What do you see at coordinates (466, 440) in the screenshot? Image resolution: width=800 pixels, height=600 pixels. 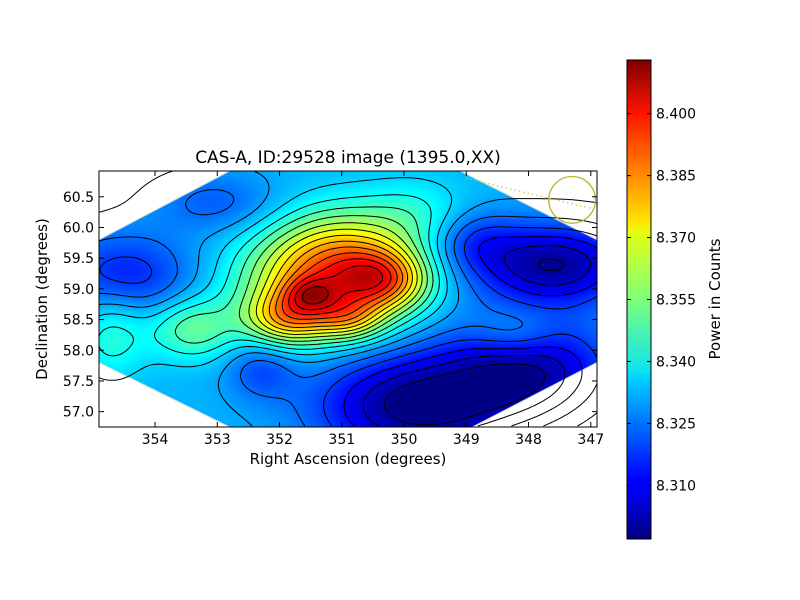 I see `x-tick-label: 349` at bounding box center [466, 440].